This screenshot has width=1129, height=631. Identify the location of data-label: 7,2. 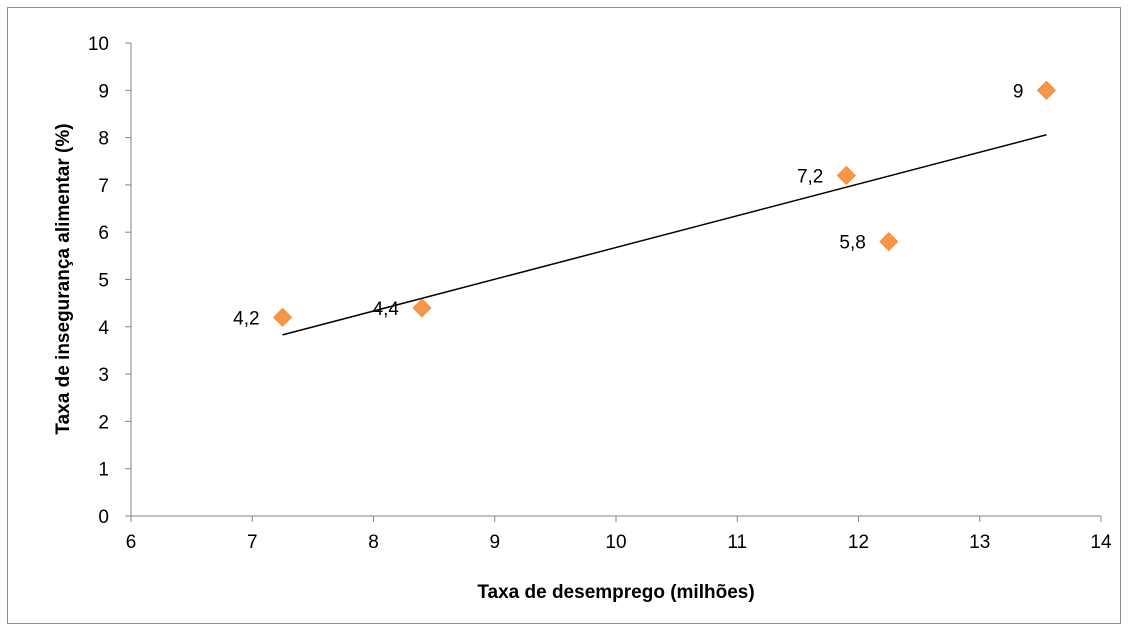
(810, 176).